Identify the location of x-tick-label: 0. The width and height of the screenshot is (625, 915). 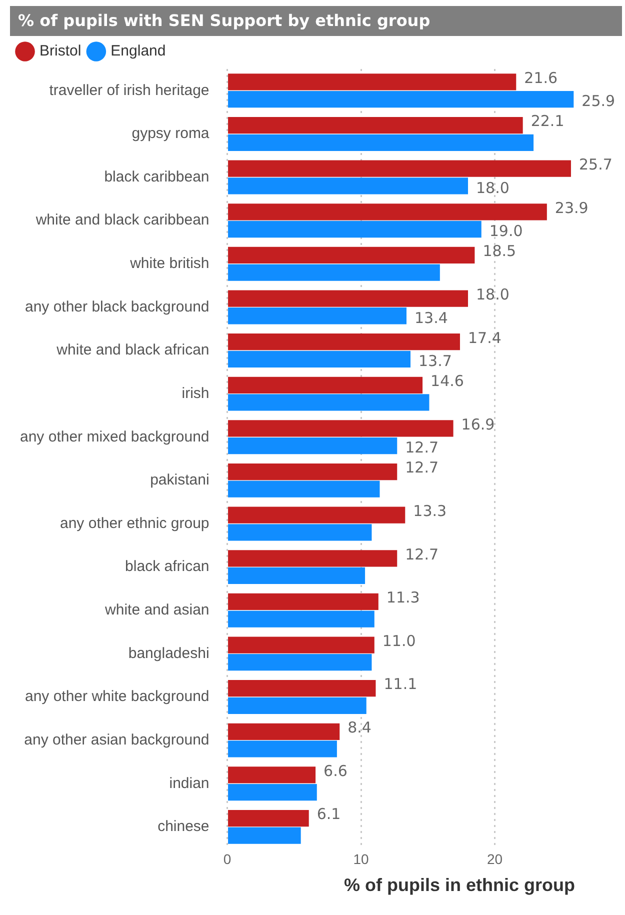
(227, 858).